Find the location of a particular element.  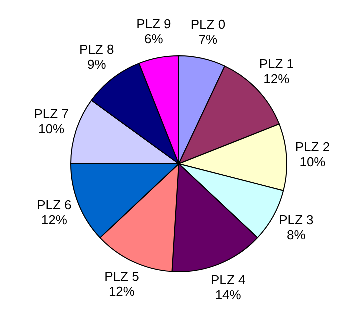

slice-label: PLZ 9 is located at coordinates (154, 24).